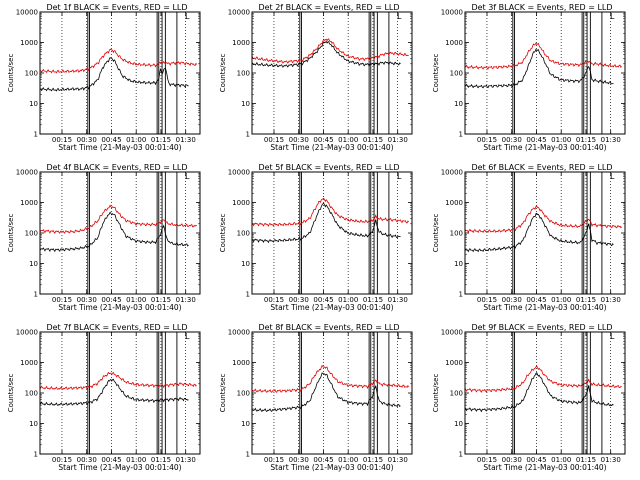 This screenshot has height=480, width=640. I want to click on panel-title: Det 4f BLACK = Events, RED = LLD, so click(116, 167).